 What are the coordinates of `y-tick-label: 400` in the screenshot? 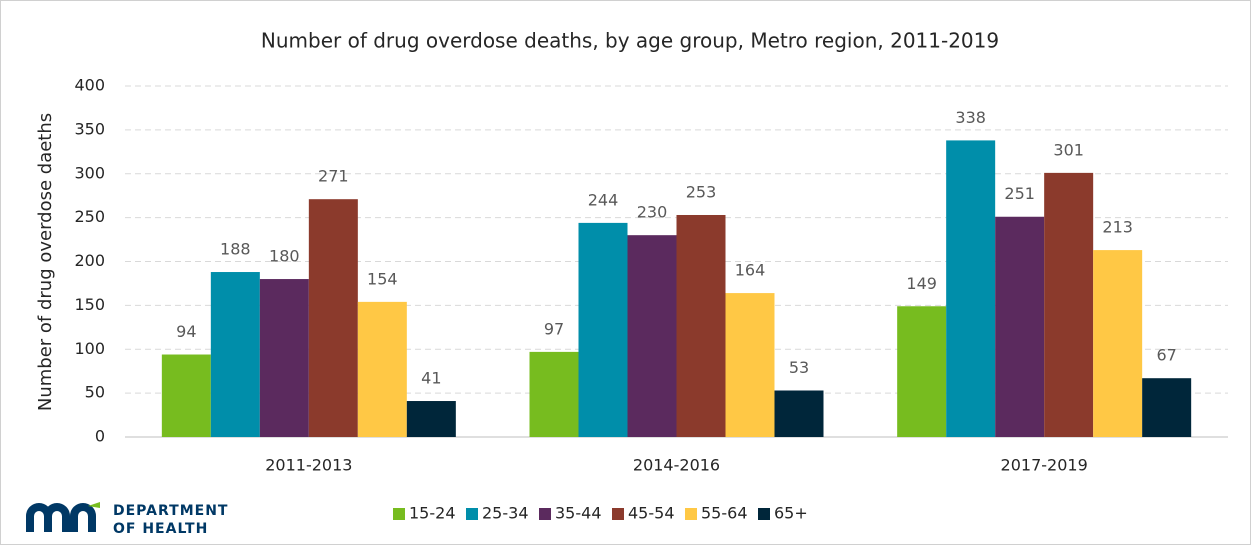 It's located at (89, 85).